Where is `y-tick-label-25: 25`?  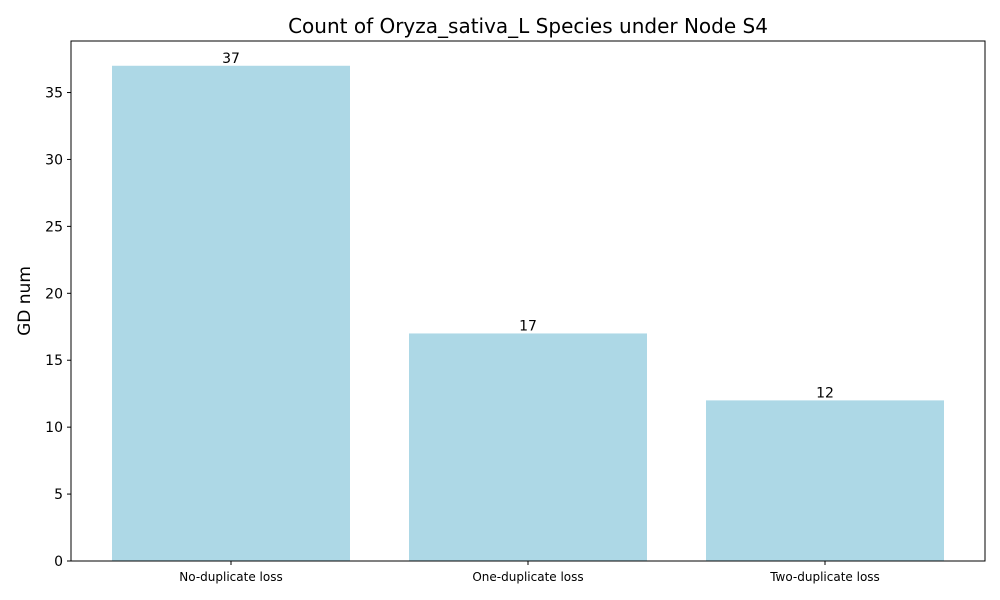 y-tick-label-25: 25 is located at coordinates (54, 227).